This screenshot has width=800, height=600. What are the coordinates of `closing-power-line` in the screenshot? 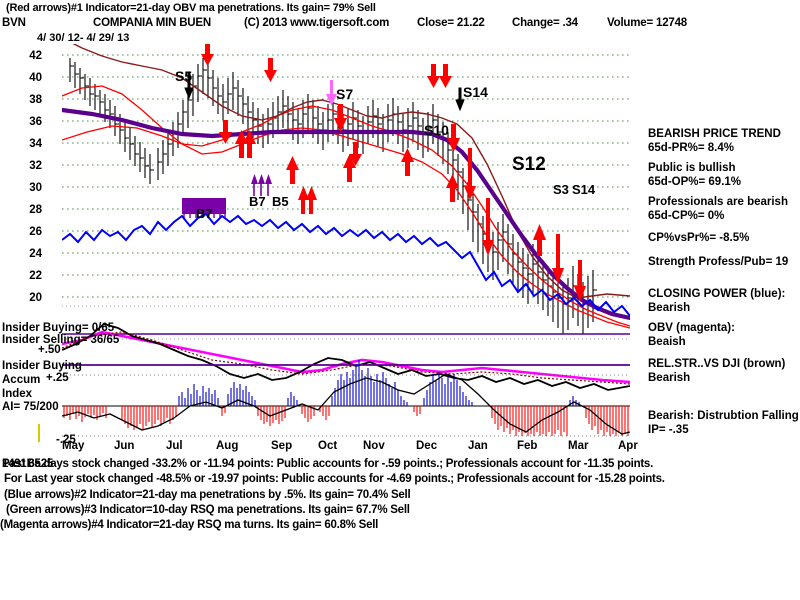 It's located at (346, 264).